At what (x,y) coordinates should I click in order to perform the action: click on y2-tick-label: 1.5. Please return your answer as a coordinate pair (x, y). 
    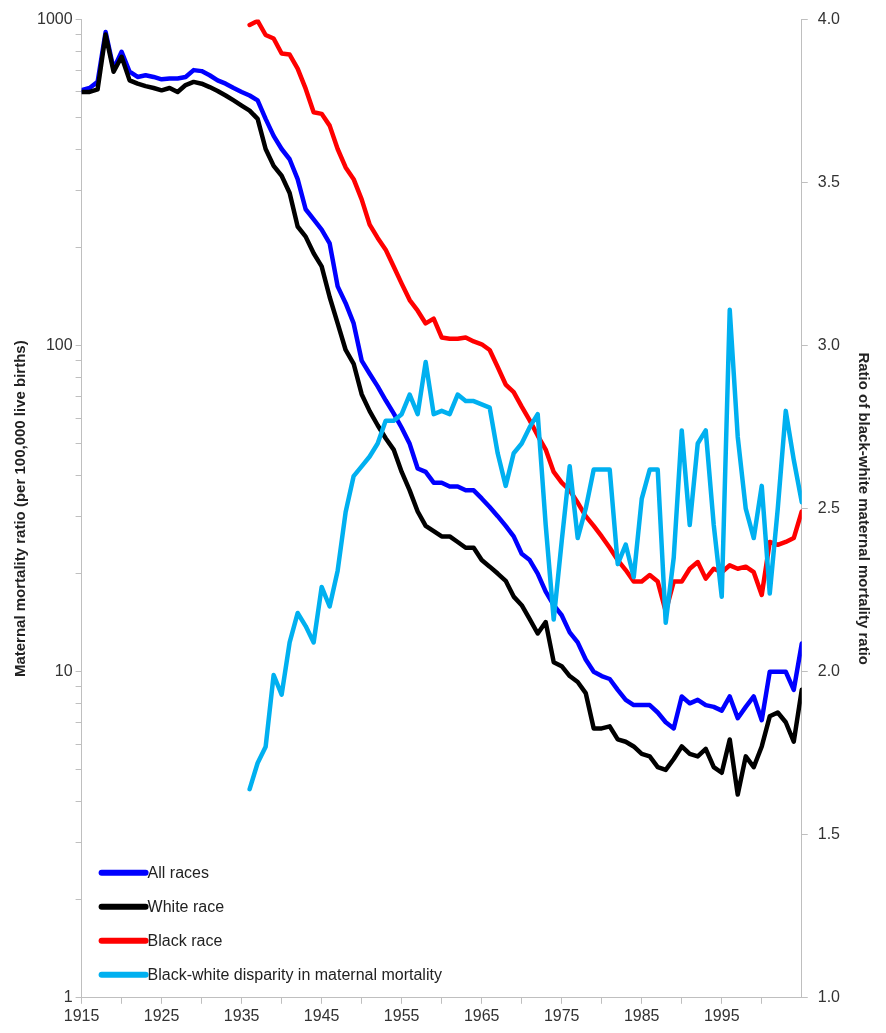
    Looking at the image, I should click on (829, 834).